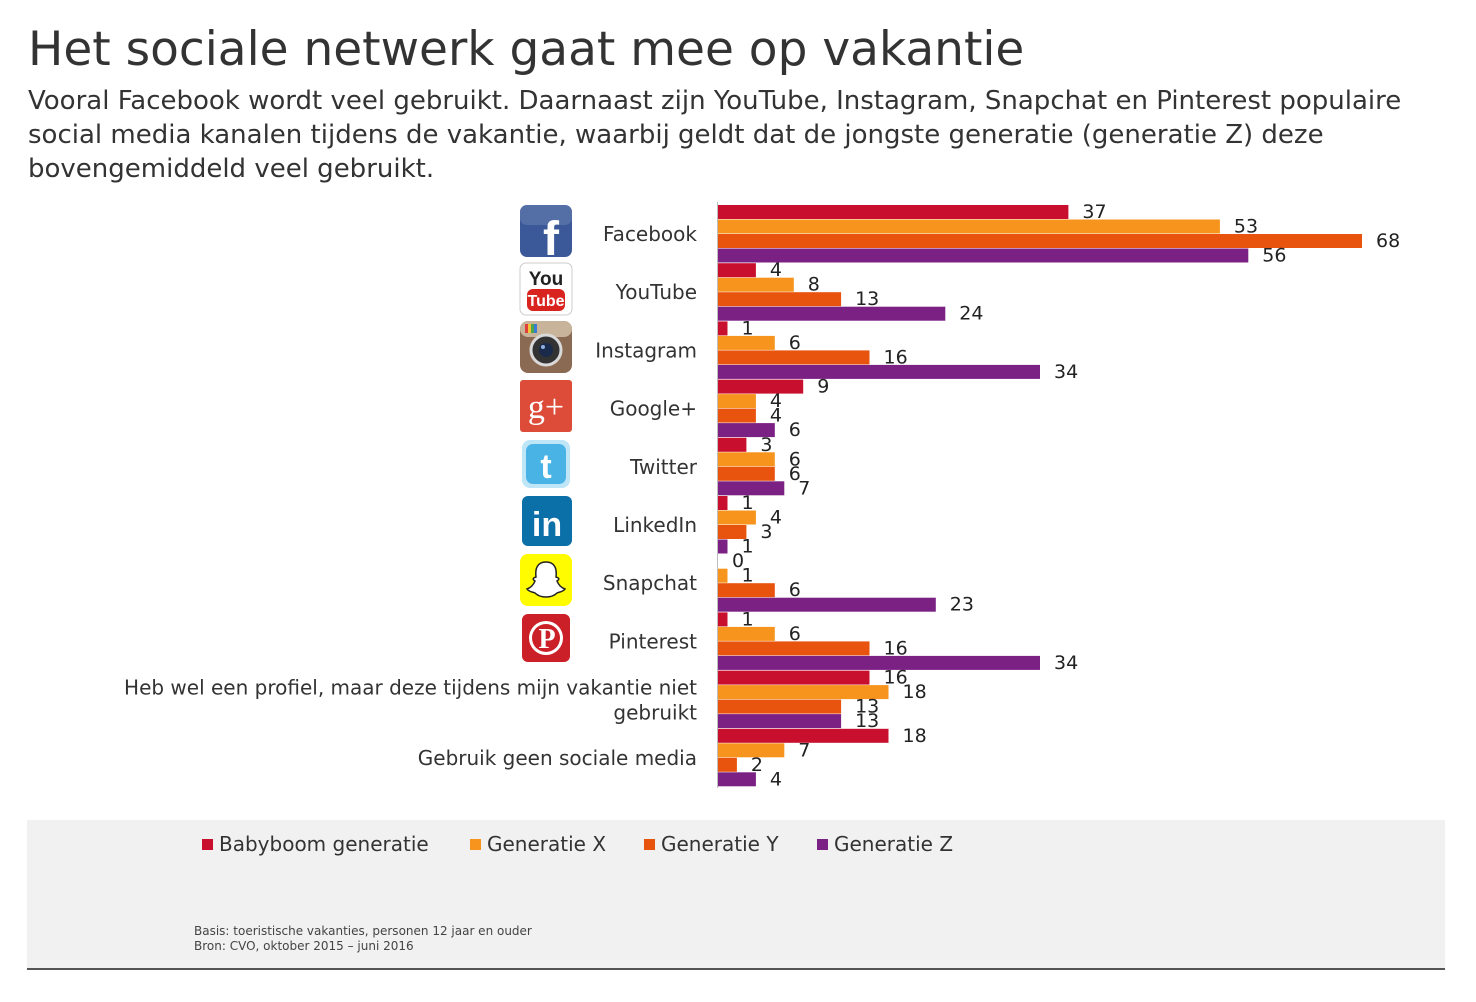 This screenshot has height=1002, width=1476. I want to click on value-label-facebook-generatie-y: 68, so click(1388, 241).